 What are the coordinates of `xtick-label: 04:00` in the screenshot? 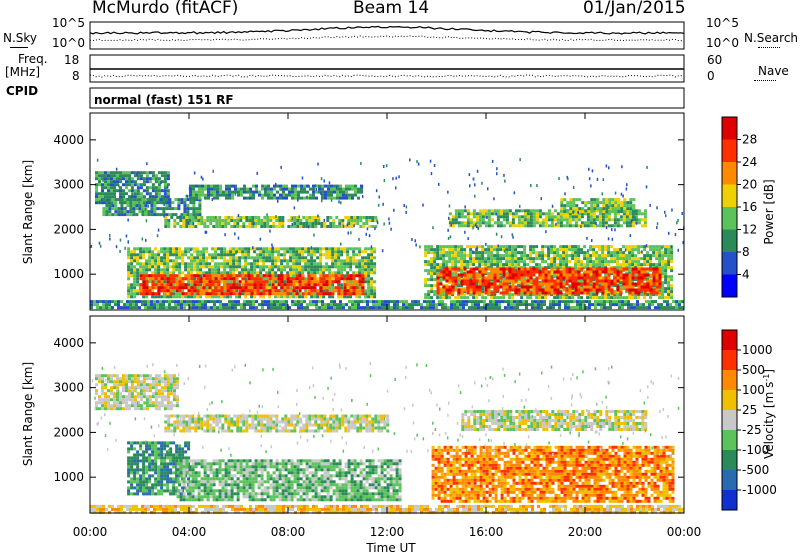 It's located at (189, 532).